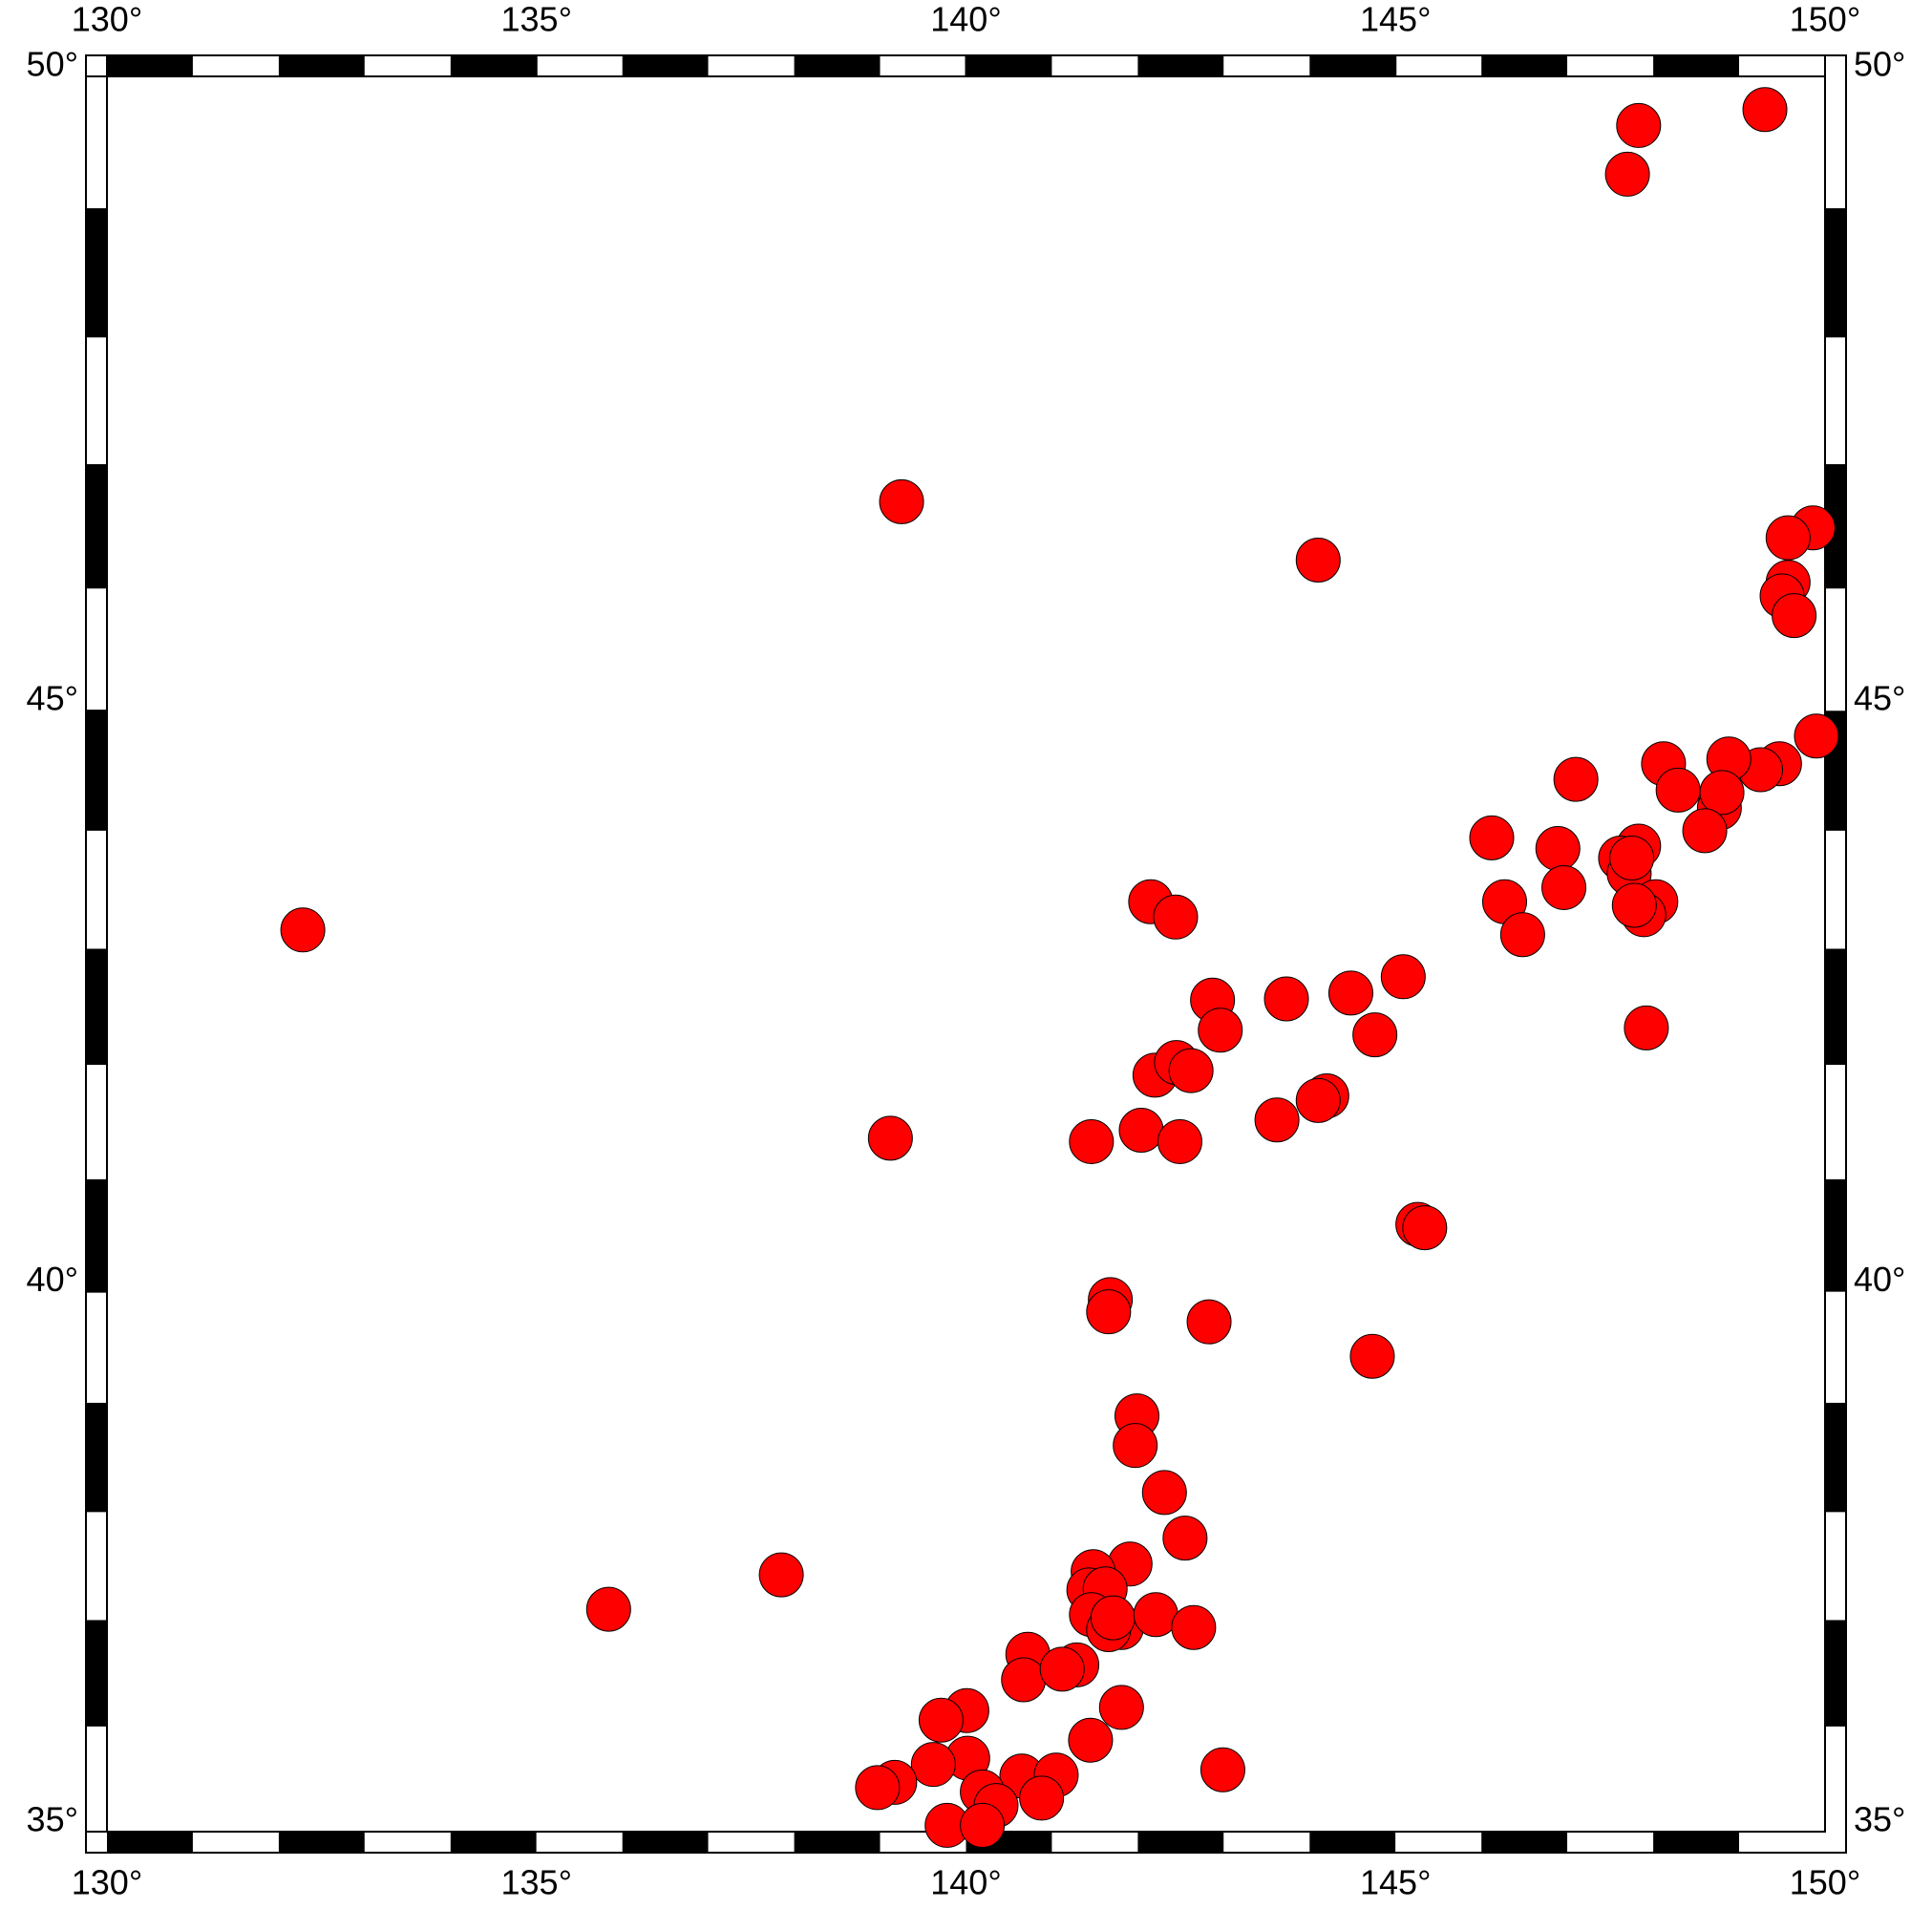 The height and width of the screenshot is (1909, 1932). Describe the element at coordinates (52, 699) in the screenshot. I see `y-tick-label: 45°` at that location.